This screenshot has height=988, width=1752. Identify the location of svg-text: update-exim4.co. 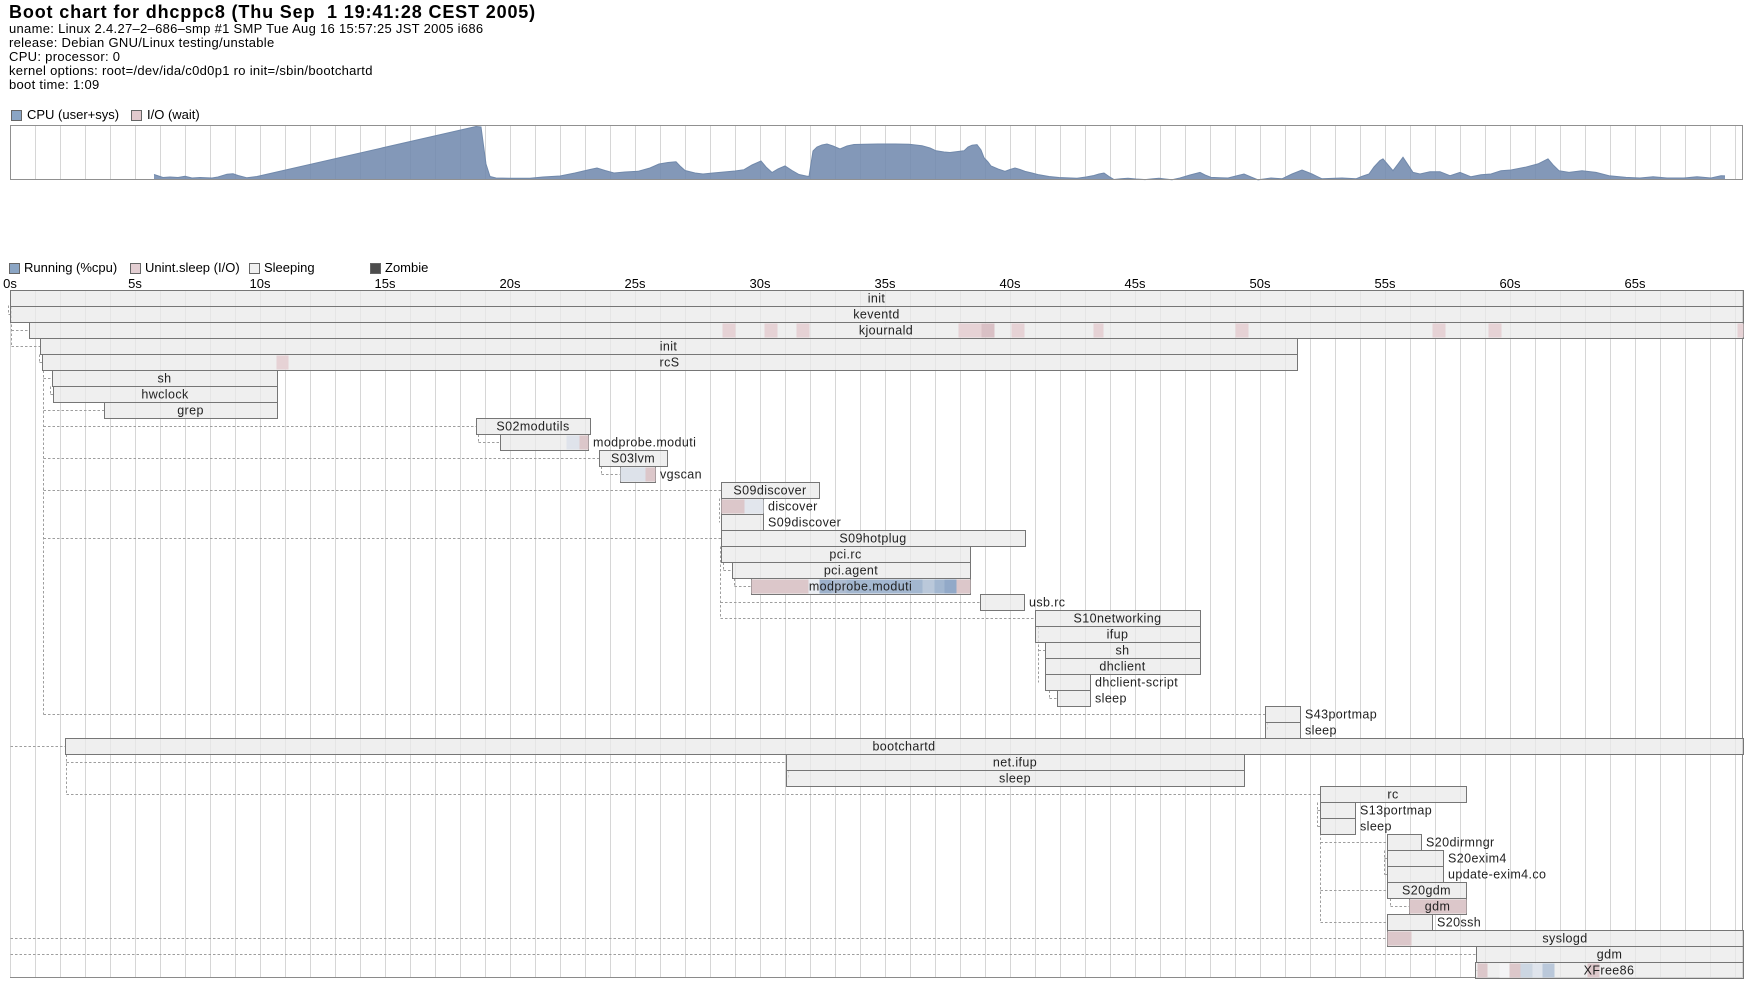
(1497, 875).